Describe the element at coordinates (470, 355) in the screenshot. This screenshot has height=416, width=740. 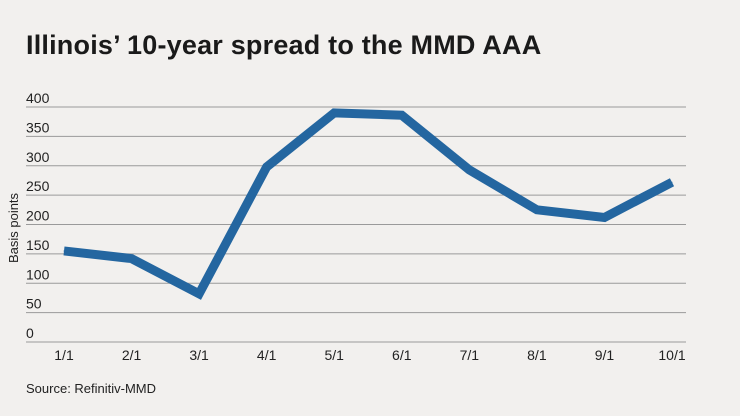
I see `x-tick-label: 7/1` at that location.